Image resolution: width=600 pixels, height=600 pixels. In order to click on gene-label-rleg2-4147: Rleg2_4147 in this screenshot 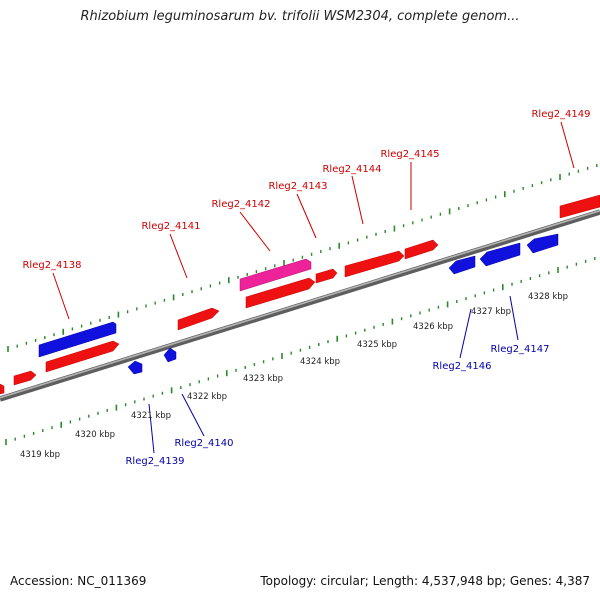, I will do `click(519, 349)`.